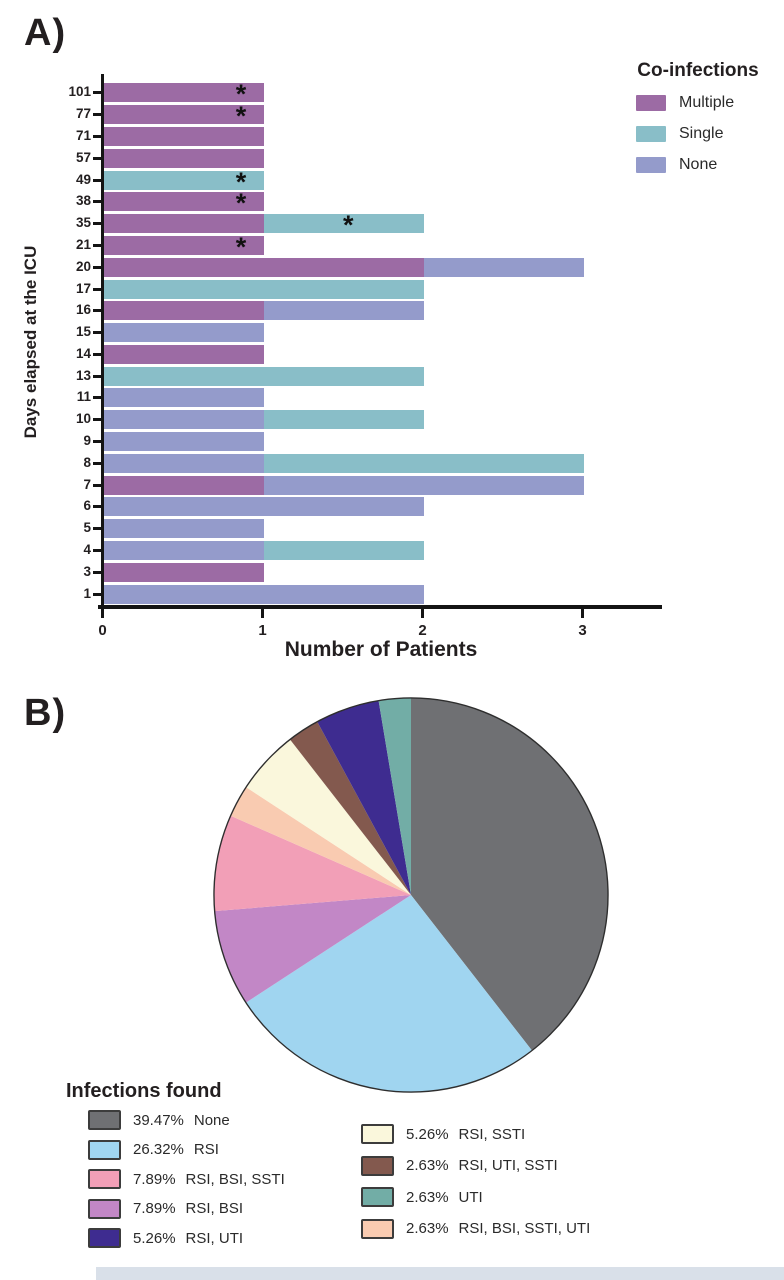 The height and width of the screenshot is (1280, 784). I want to click on legend-label: RSI, BSI, SSTI, UTI, so click(524, 1228).